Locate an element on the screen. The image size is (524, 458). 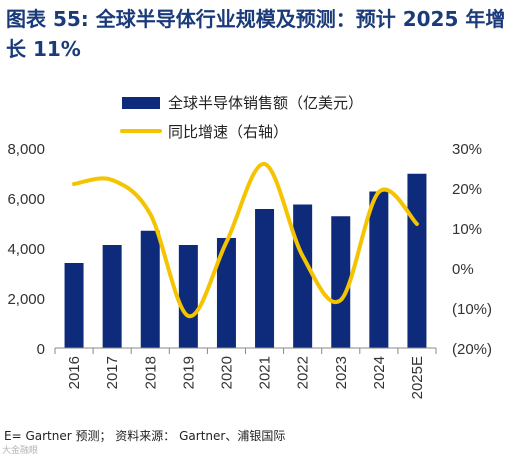
x-tick-label-2017: 2017 is located at coordinates (112, 372).